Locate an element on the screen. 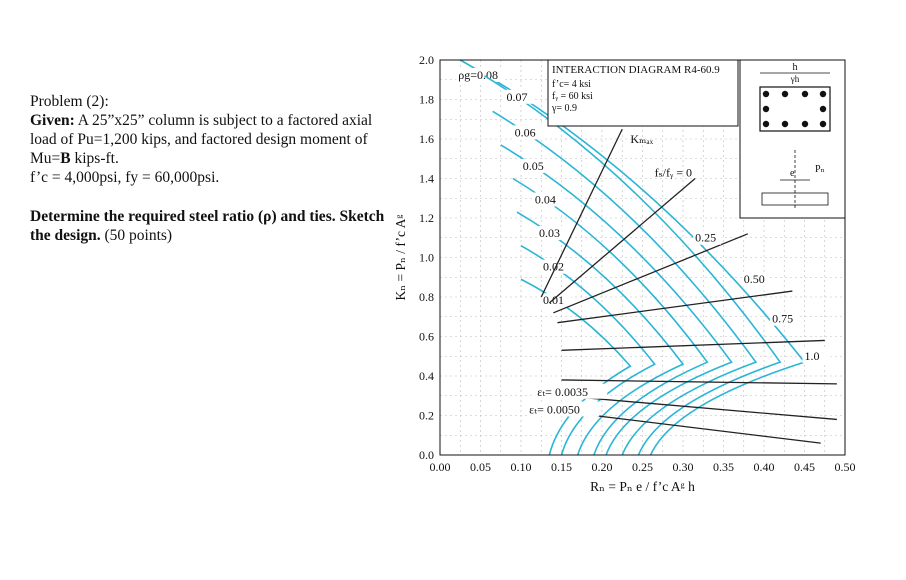 This screenshot has width=906, height=580. x-axis-label: Rₙ = Pₙ e / f’c Aᵍ h is located at coordinates (642, 486).